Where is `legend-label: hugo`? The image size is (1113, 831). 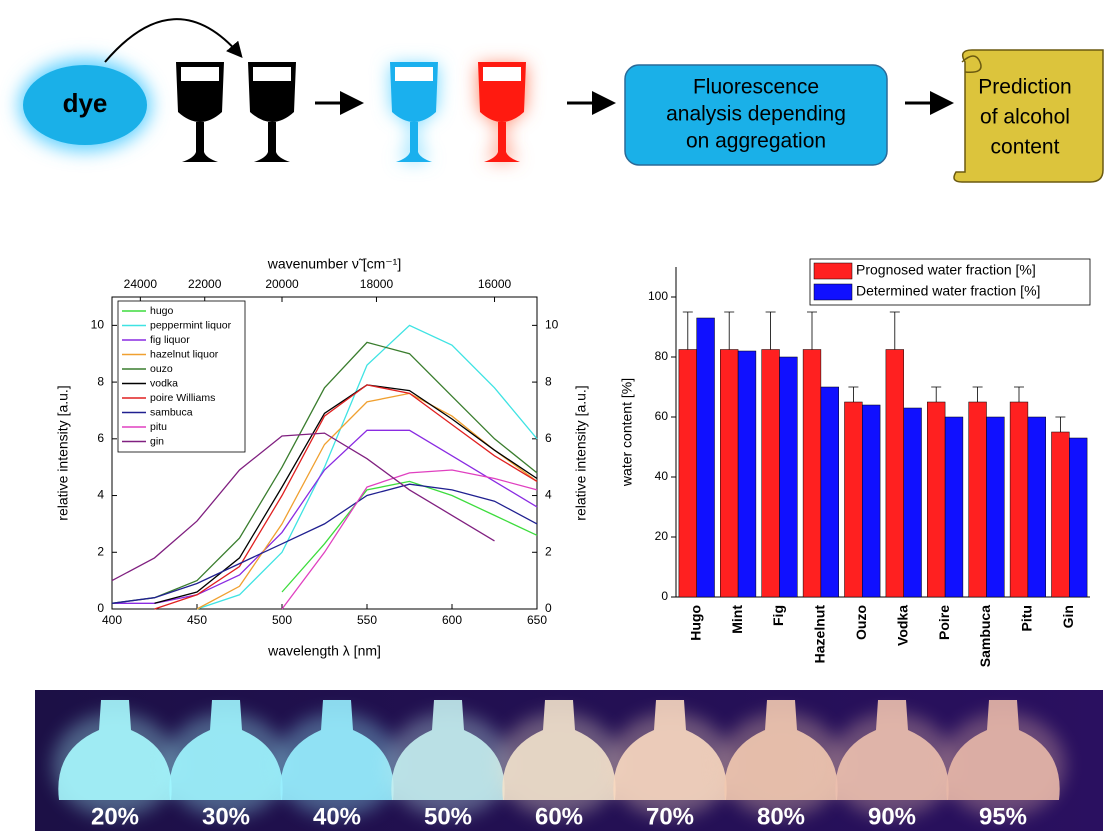 legend-label: hugo is located at coordinates (162, 311).